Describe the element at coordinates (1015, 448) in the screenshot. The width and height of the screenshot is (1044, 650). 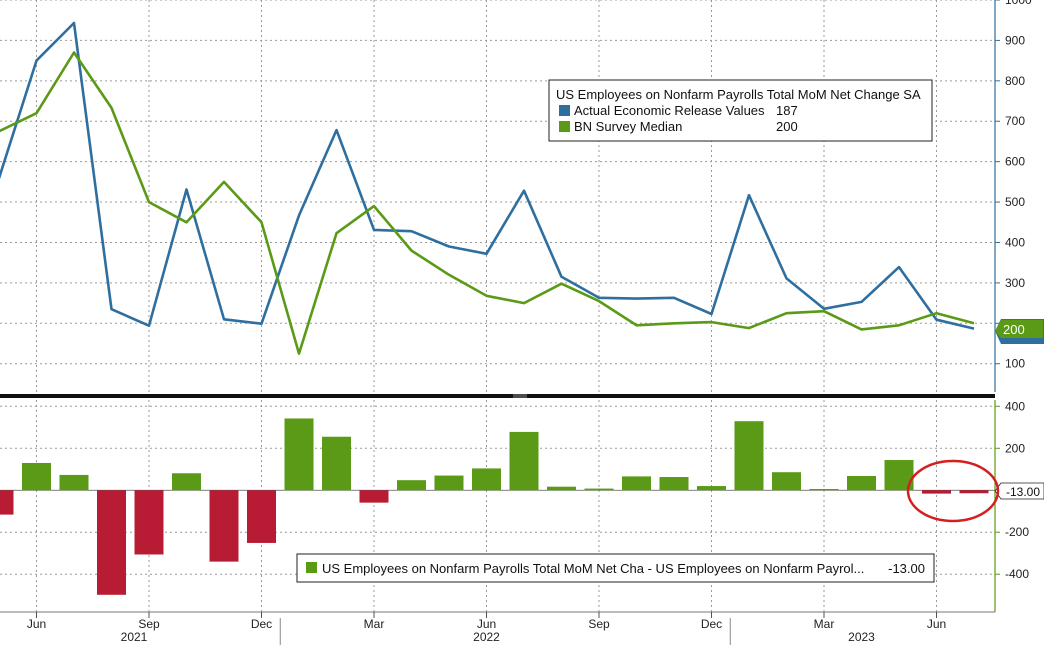
I see `y-tick-label-bottom: 200` at that location.